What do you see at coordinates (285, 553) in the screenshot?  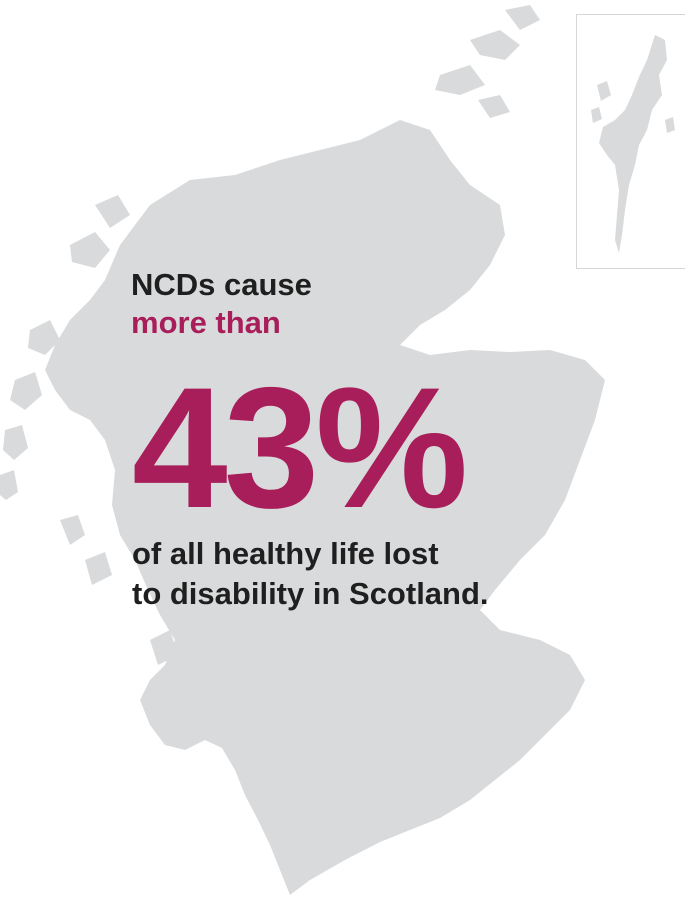 I see `caption-line-1: of all healthy life lost` at bounding box center [285, 553].